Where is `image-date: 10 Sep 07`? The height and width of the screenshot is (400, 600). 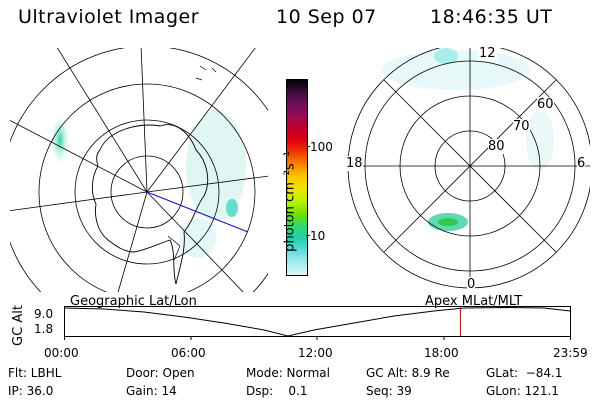 image-date: 10 Sep 07 is located at coordinates (326, 17).